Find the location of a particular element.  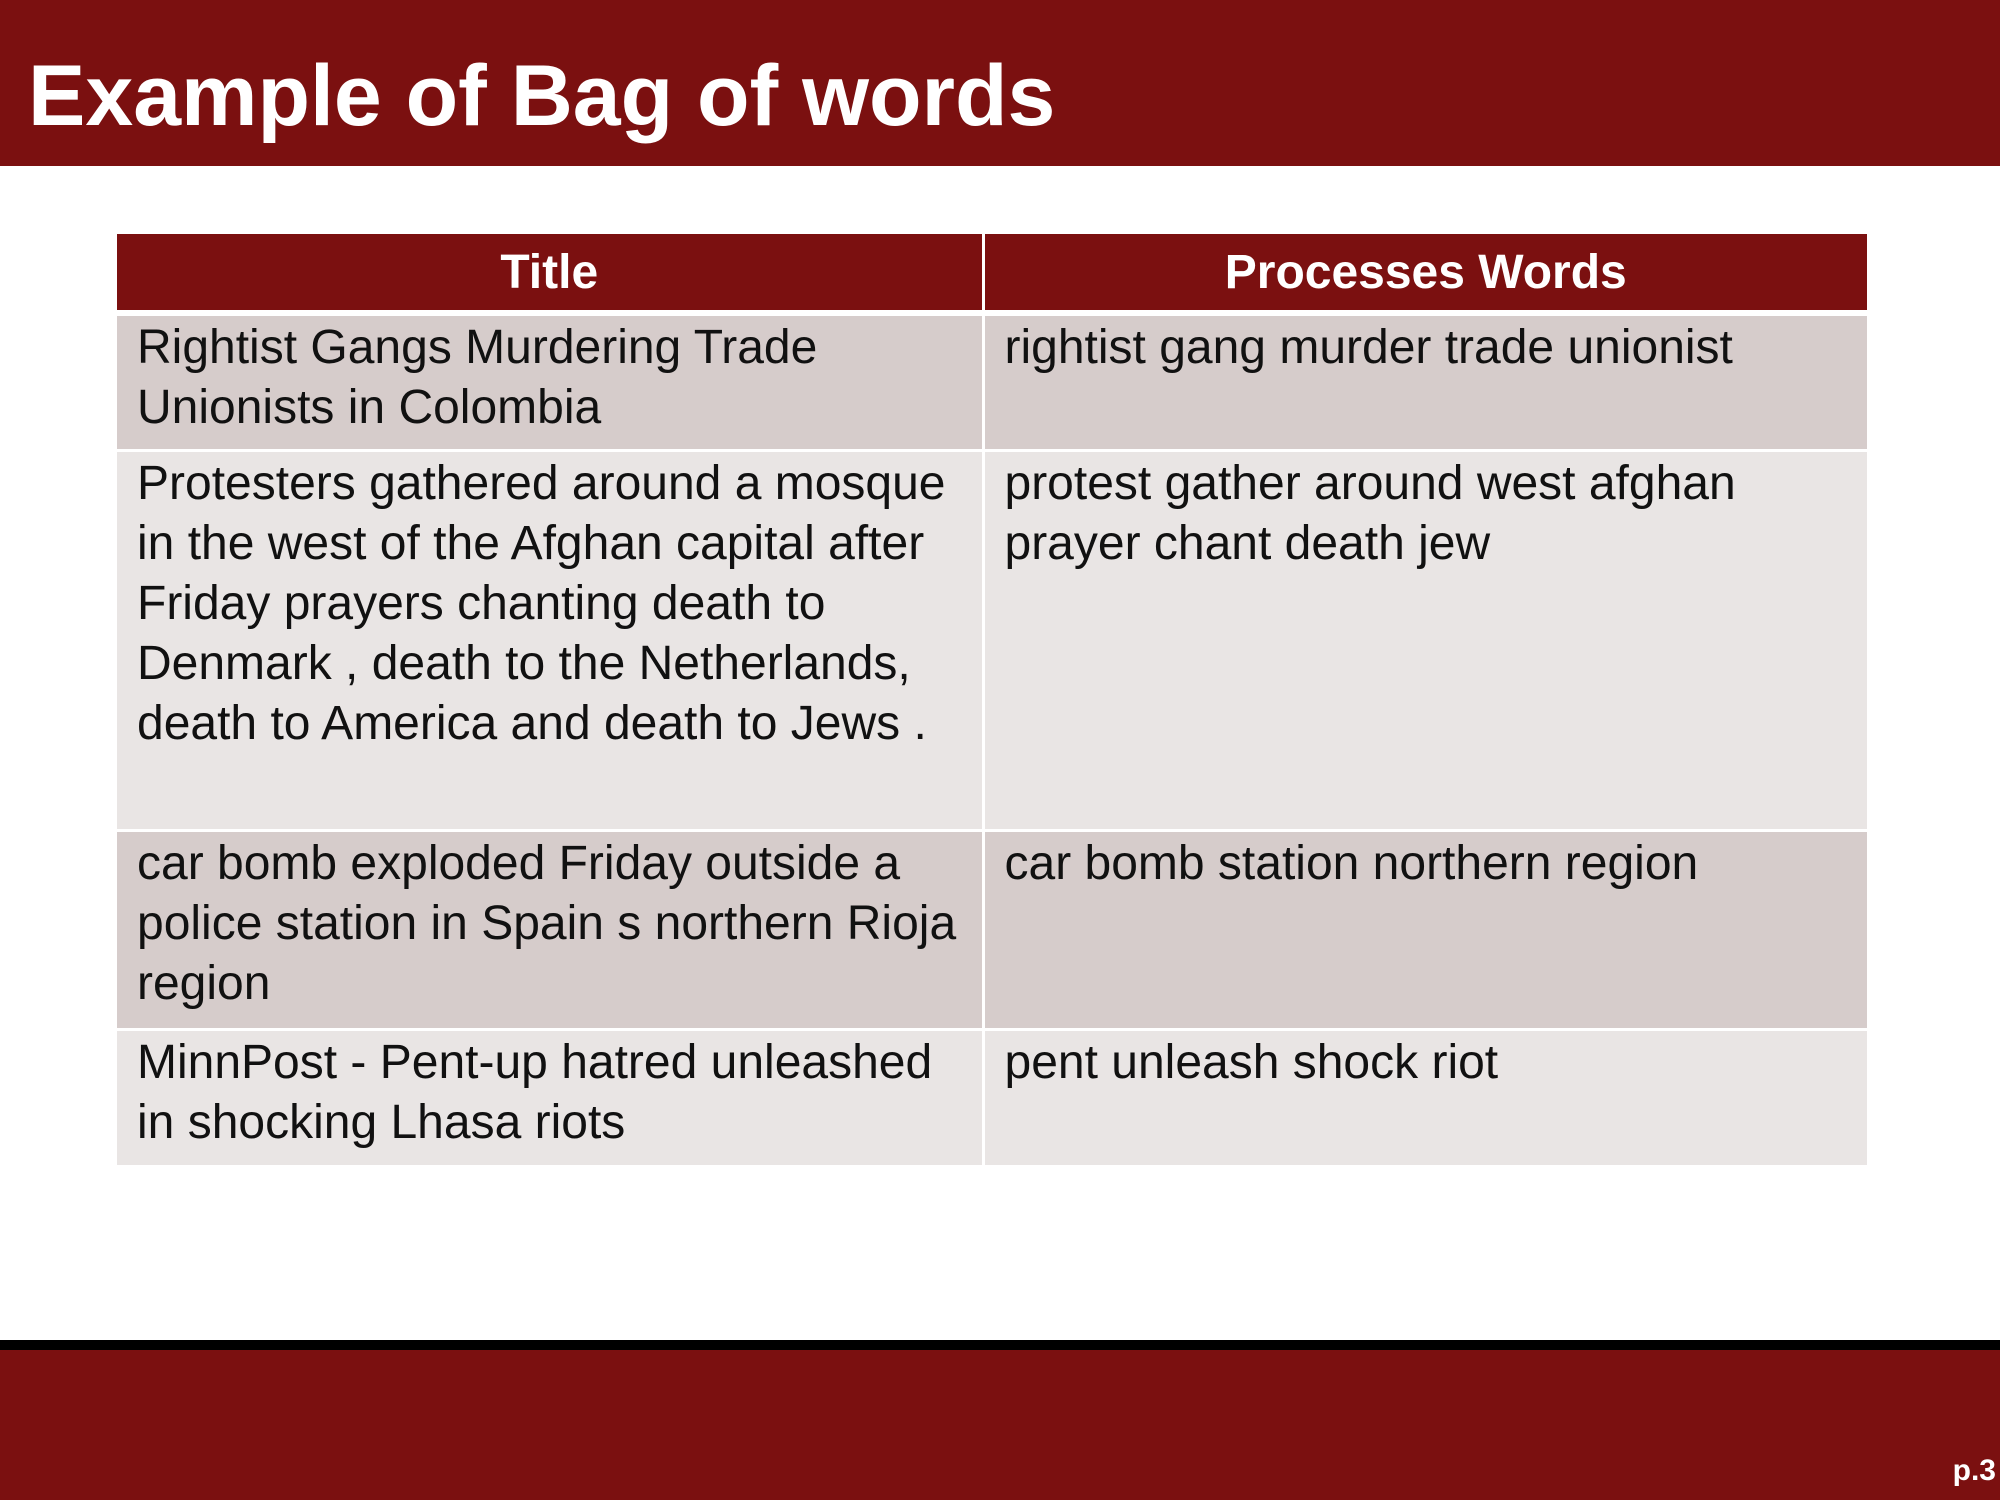

footer-bar: p.3 is located at coordinates (1000, 1425).